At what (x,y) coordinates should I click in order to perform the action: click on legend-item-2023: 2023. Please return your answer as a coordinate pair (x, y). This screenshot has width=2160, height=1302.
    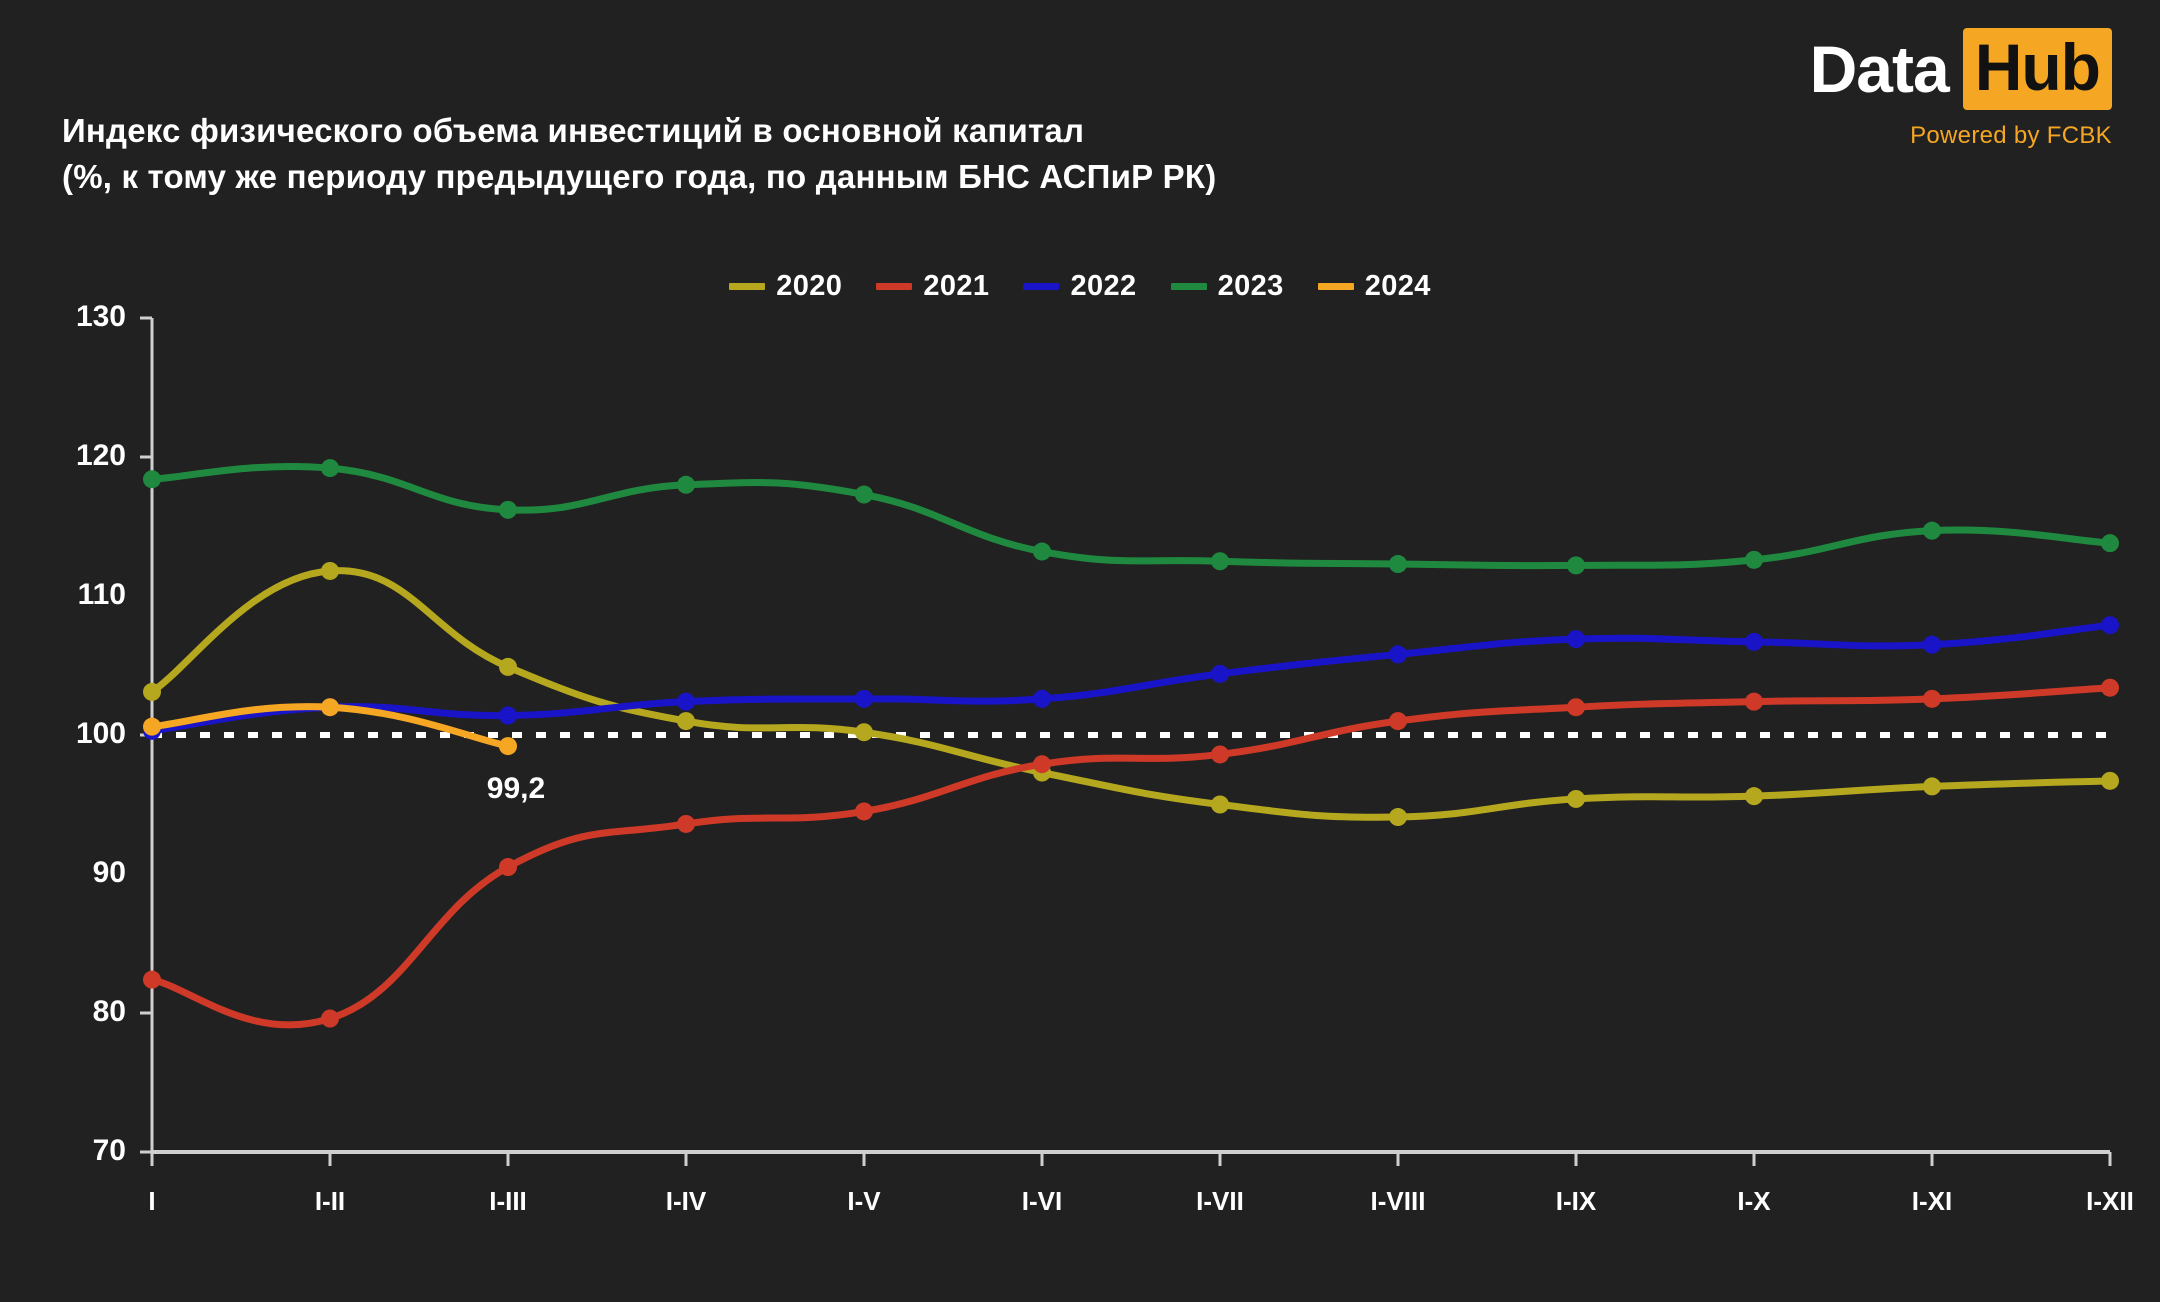
    Looking at the image, I should click on (1227, 286).